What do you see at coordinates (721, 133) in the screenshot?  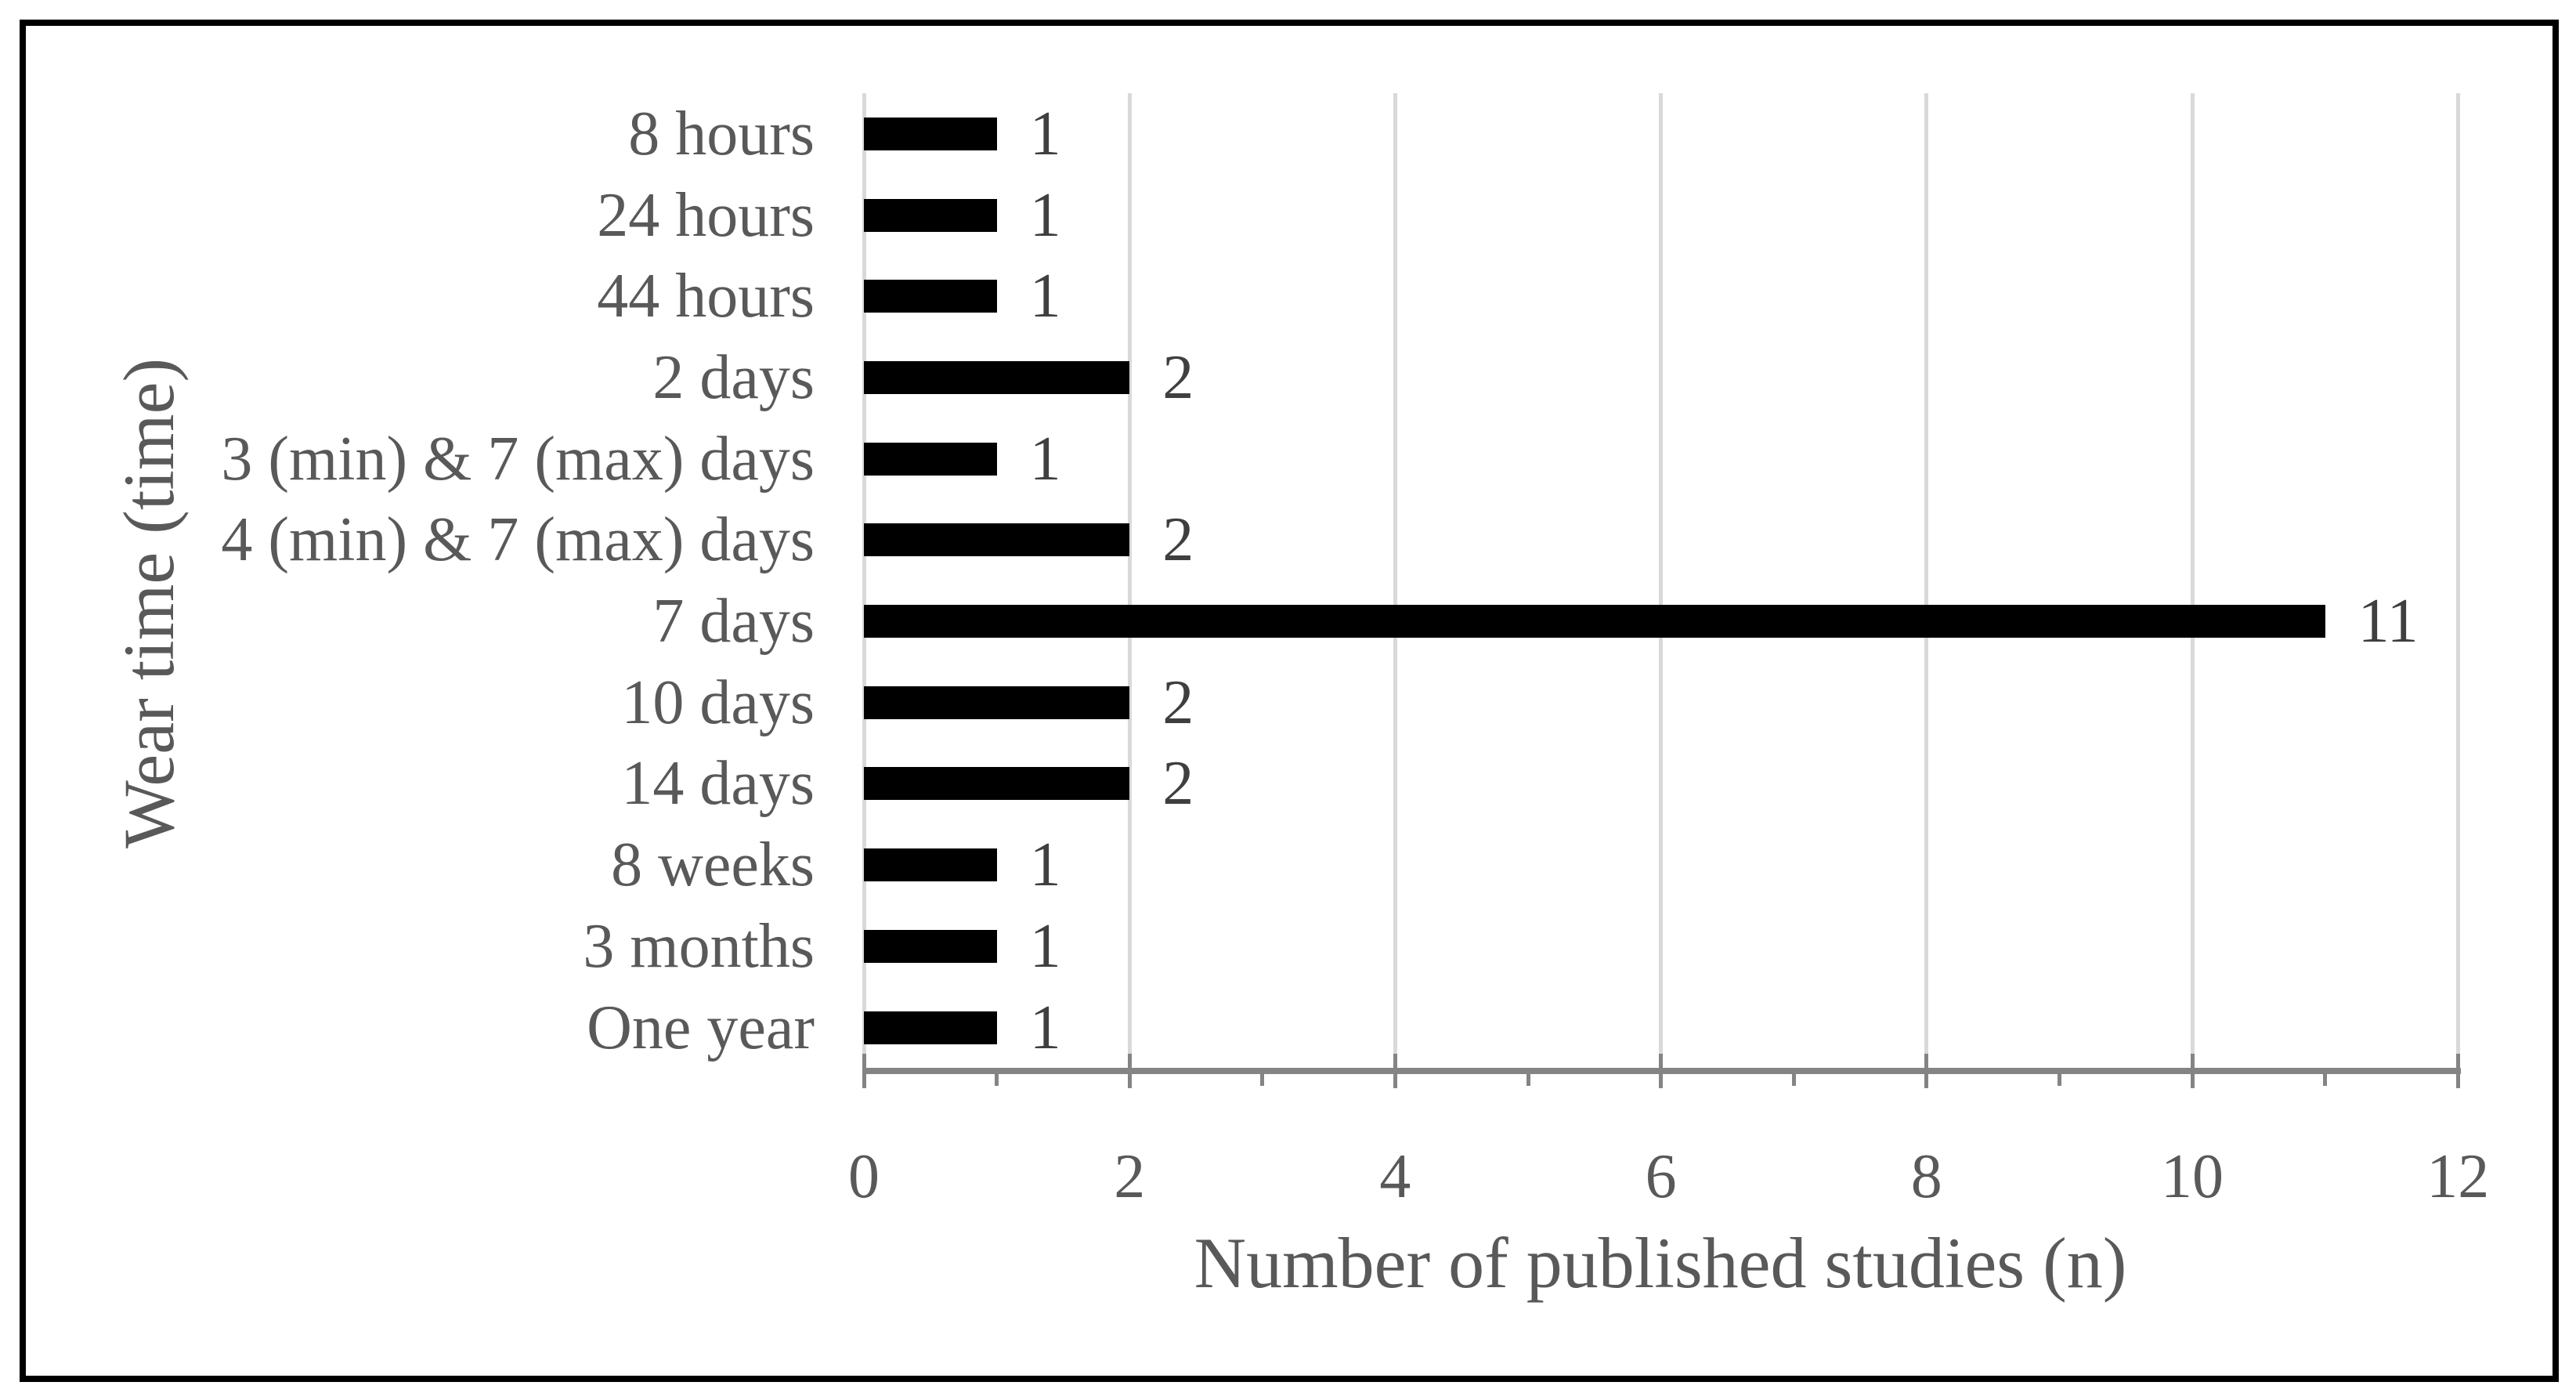 I see `category-label: 8 hours` at bounding box center [721, 133].